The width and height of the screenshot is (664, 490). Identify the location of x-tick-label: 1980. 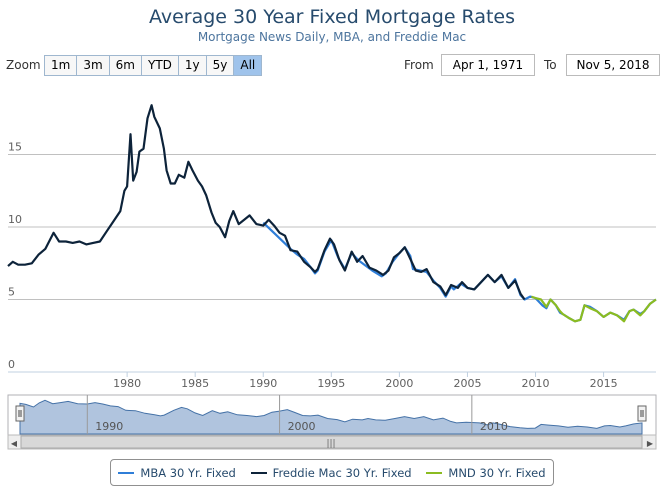
(127, 383).